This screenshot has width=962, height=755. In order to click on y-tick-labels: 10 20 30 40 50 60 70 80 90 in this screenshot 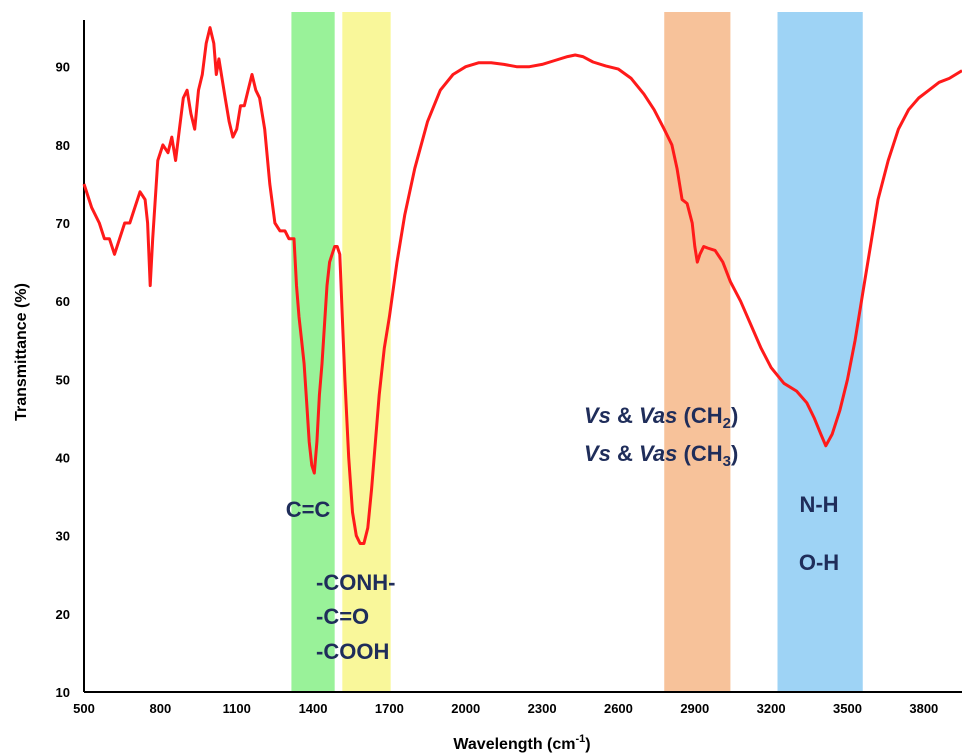, I will do `click(63, 380)`.